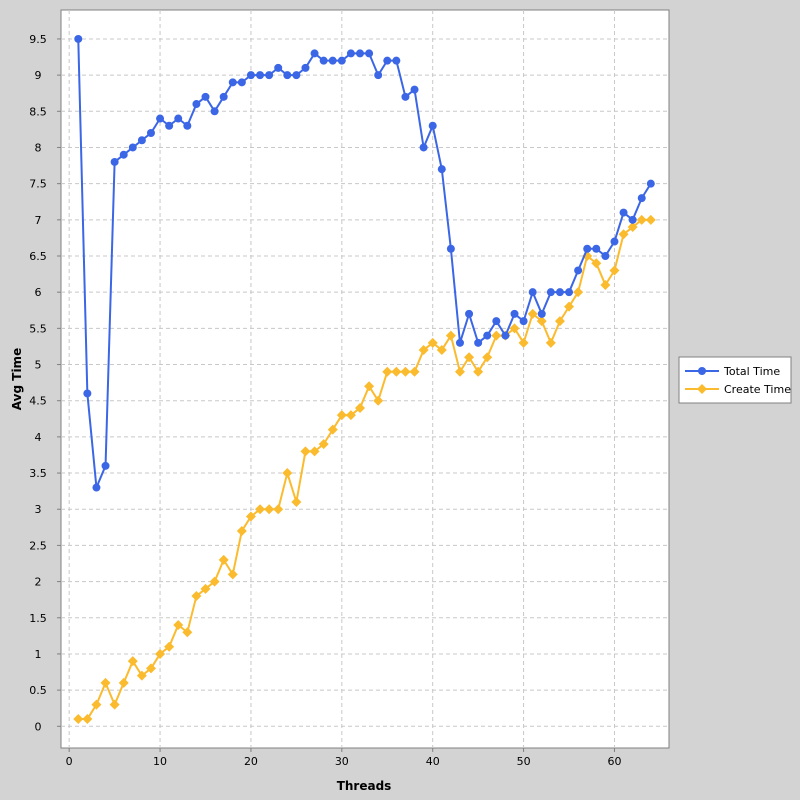  Describe the element at coordinates (38, 726) in the screenshot. I see `y-tick-label: 0` at that location.